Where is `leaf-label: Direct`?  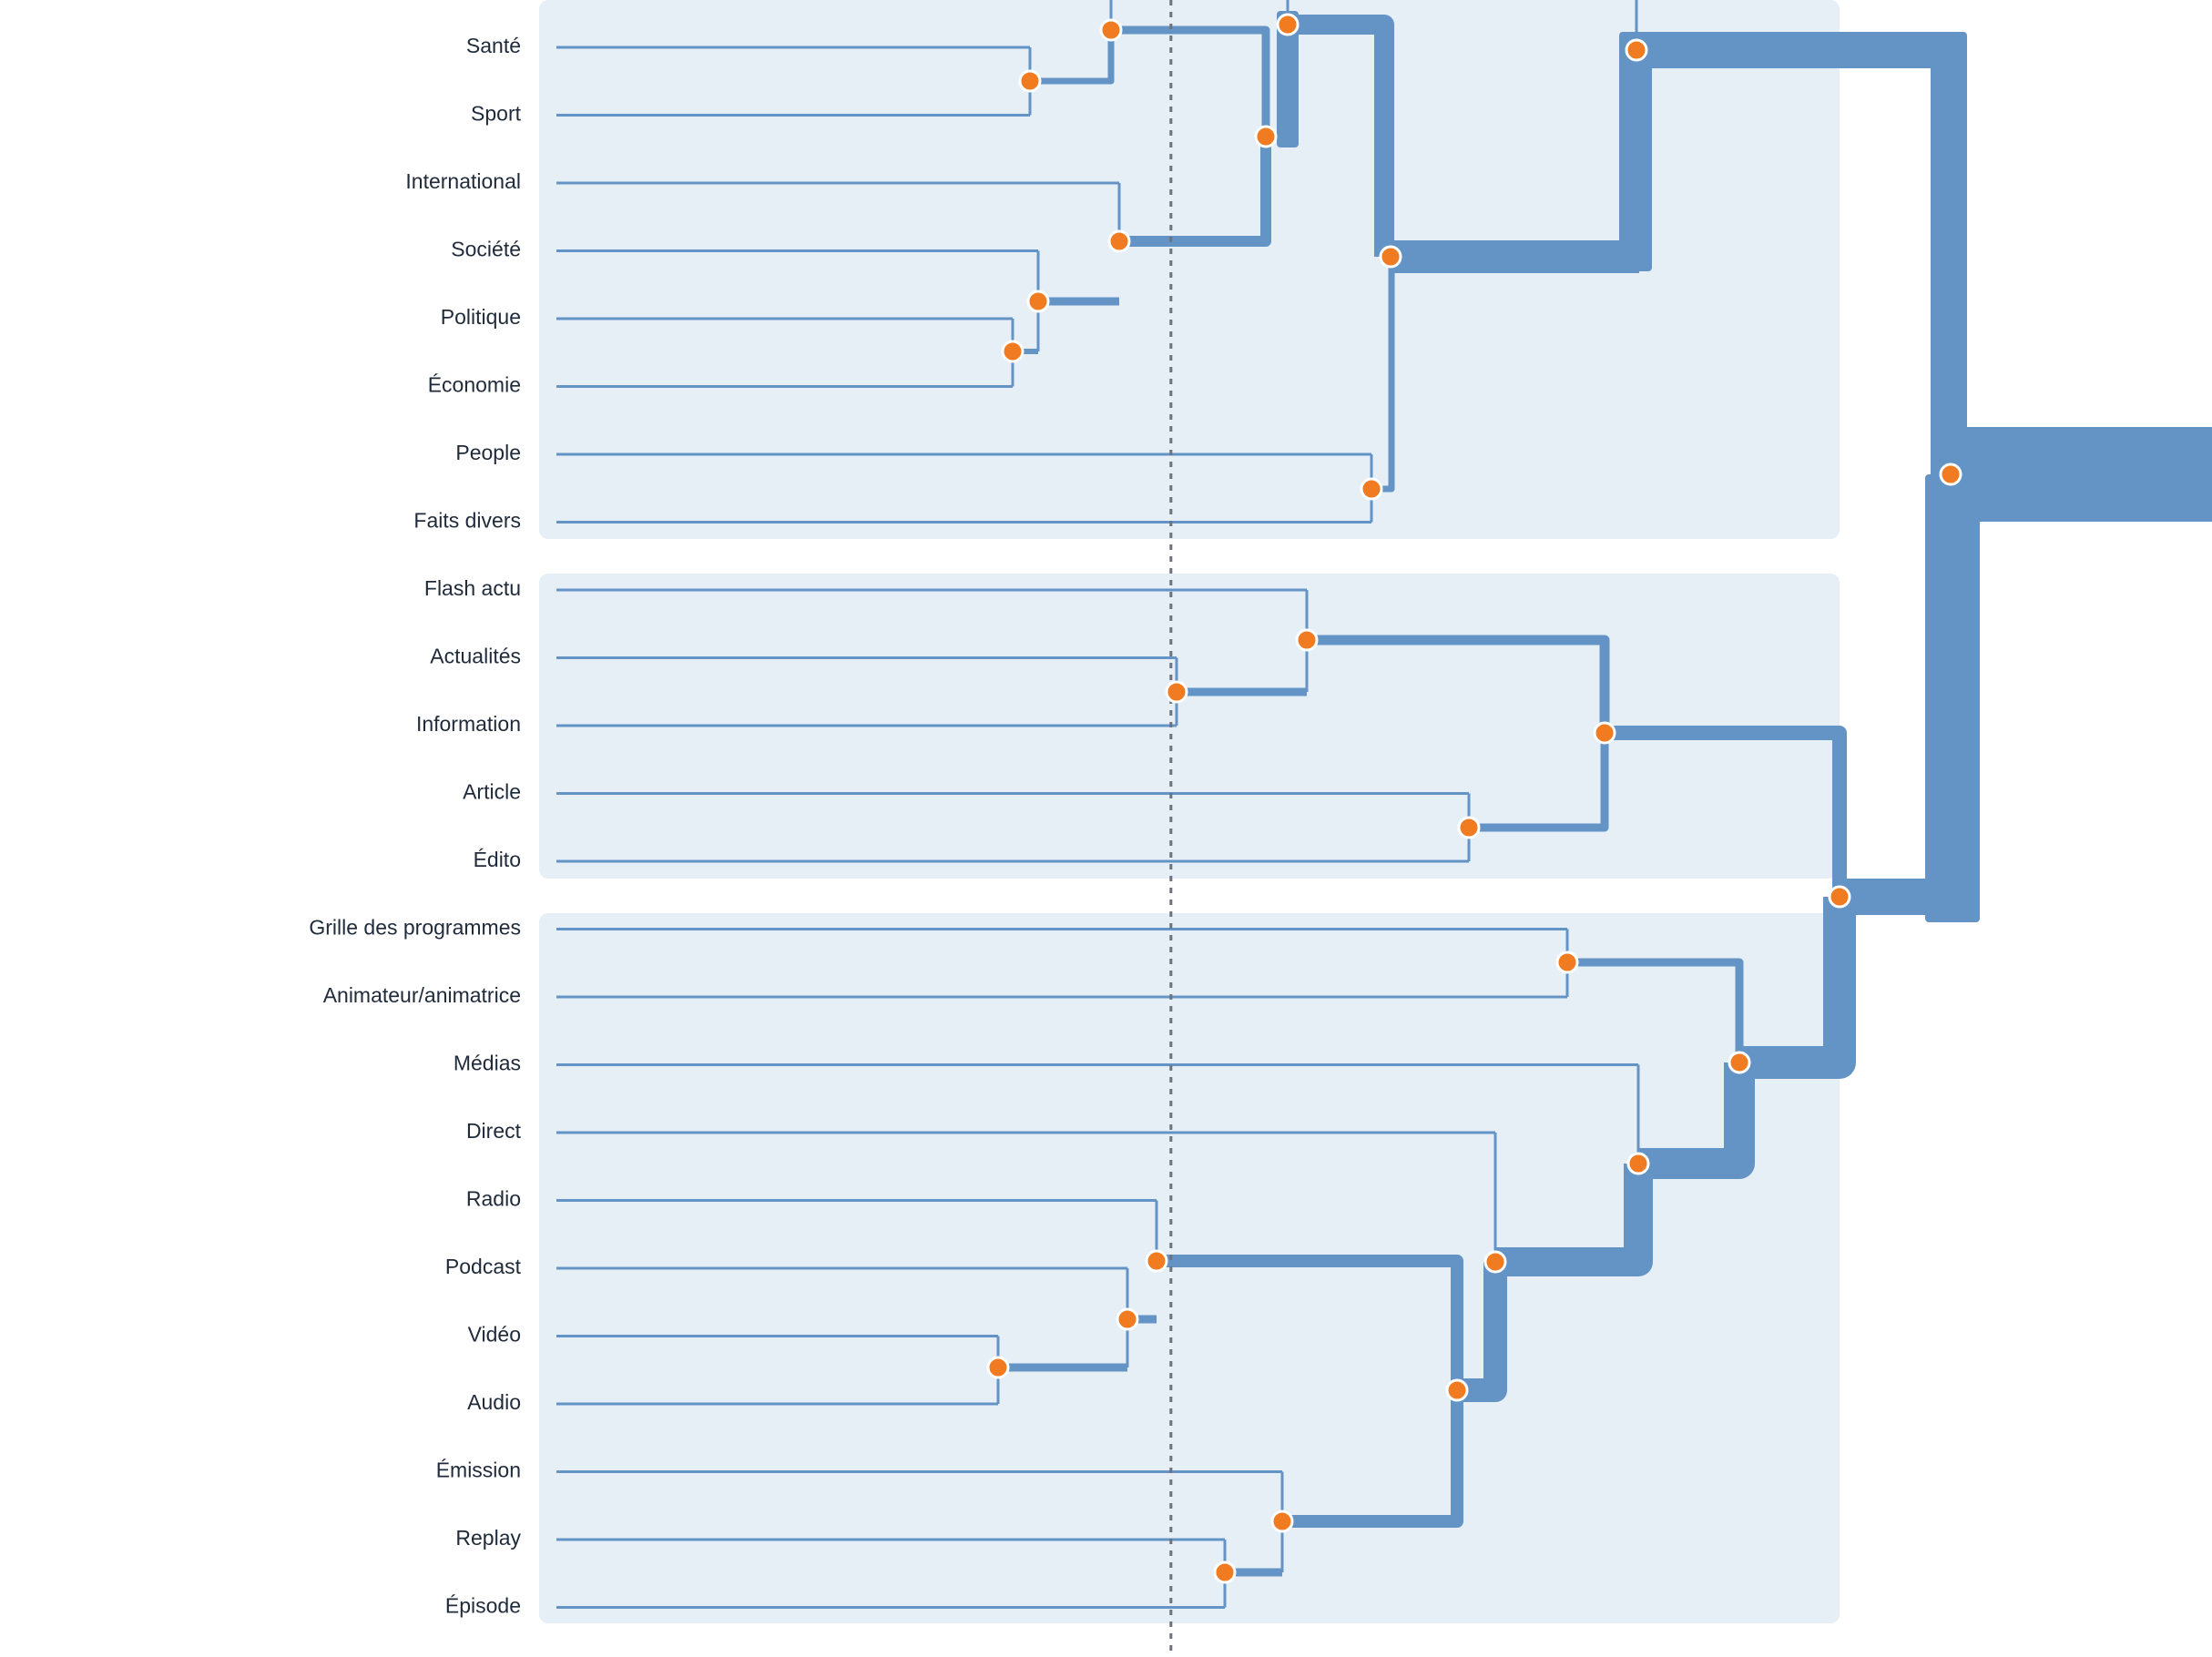
leaf-label: Direct is located at coordinates (494, 1131).